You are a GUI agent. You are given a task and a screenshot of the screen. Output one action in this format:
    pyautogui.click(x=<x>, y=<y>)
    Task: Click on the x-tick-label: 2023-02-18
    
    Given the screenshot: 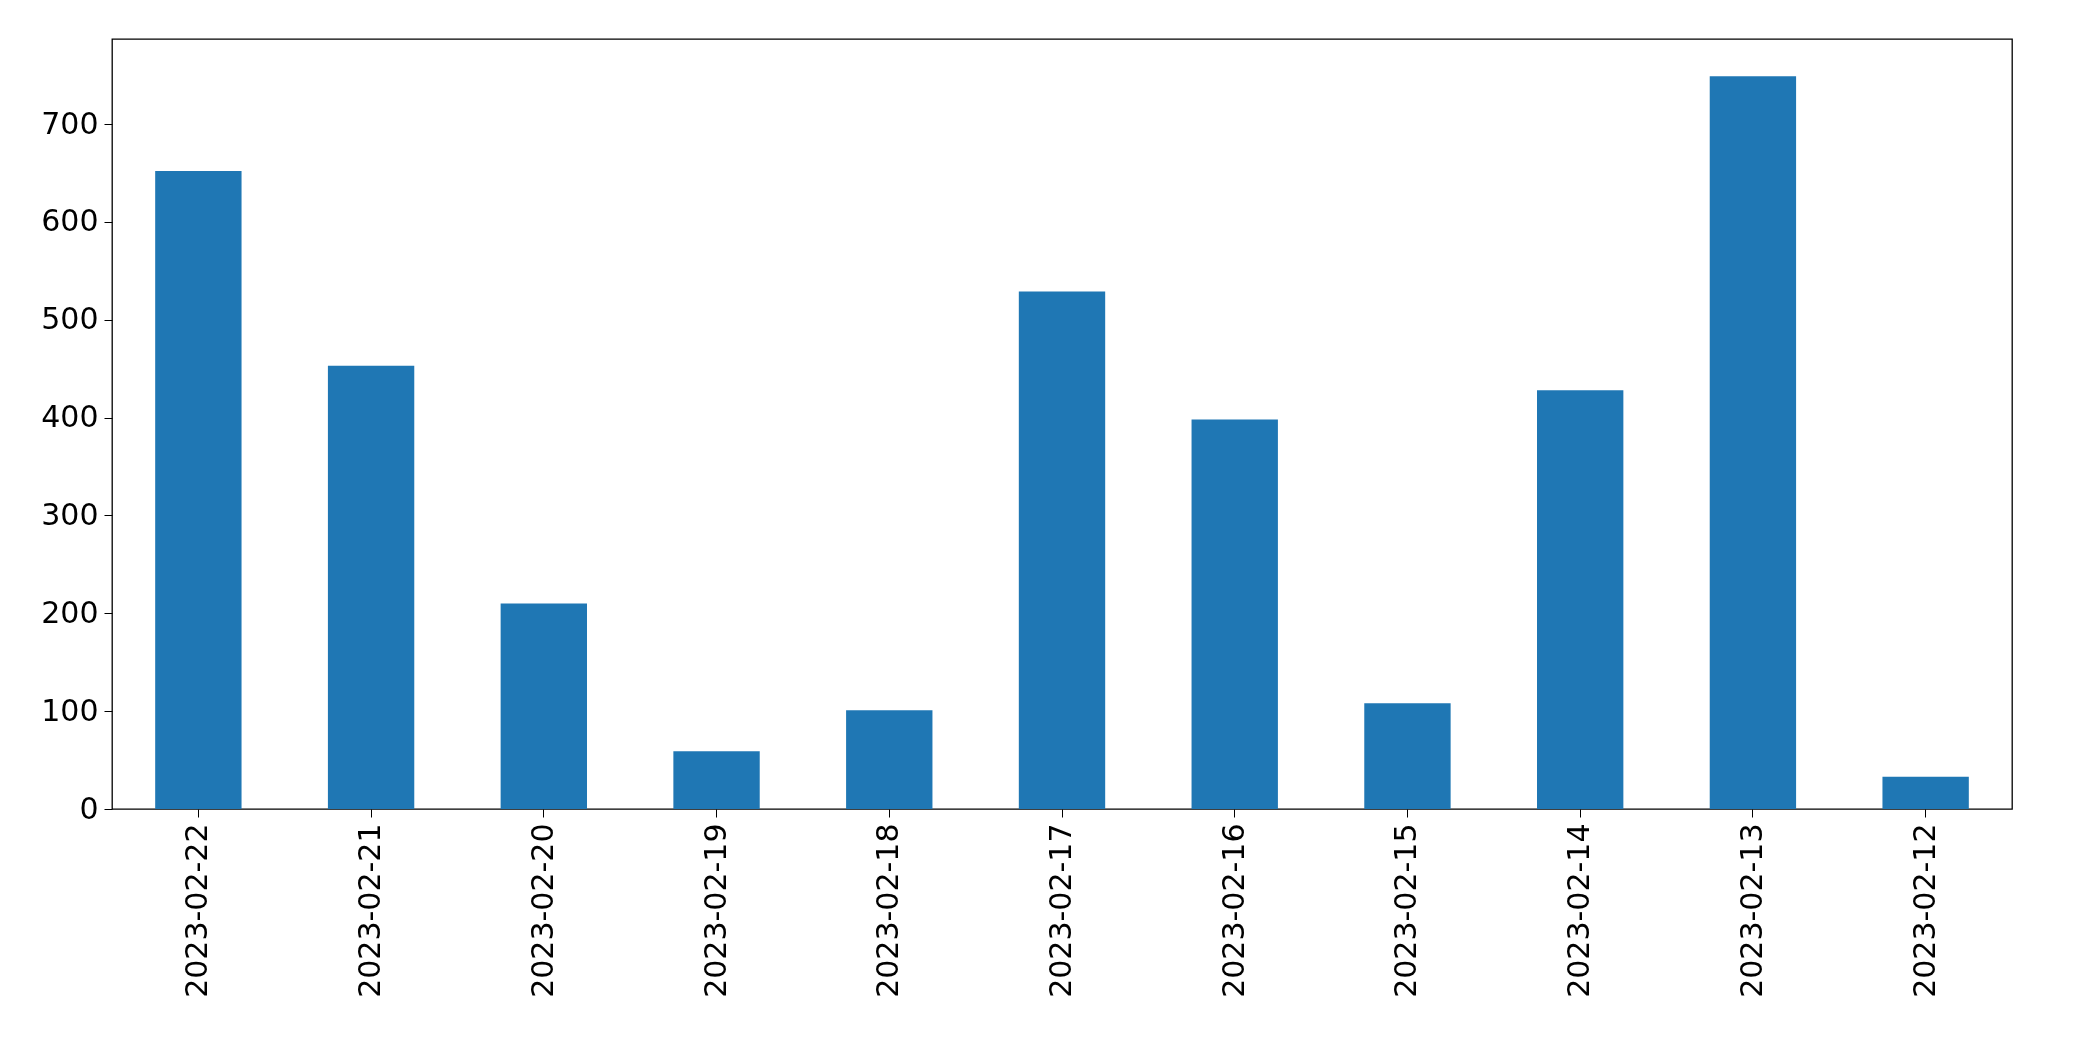 What is the action you would take?
    pyautogui.click(x=888, y=910)
    